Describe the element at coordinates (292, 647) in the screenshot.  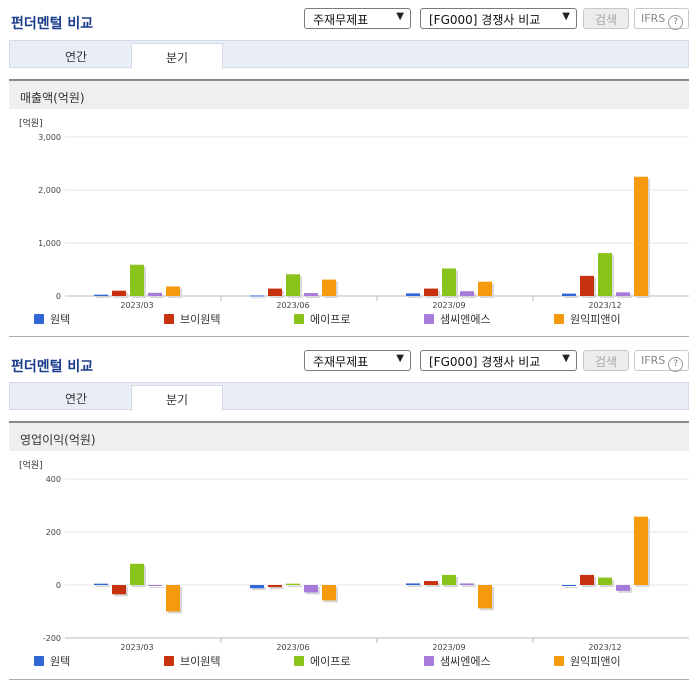
I see `x-tick-label: 2023/06` at that location.